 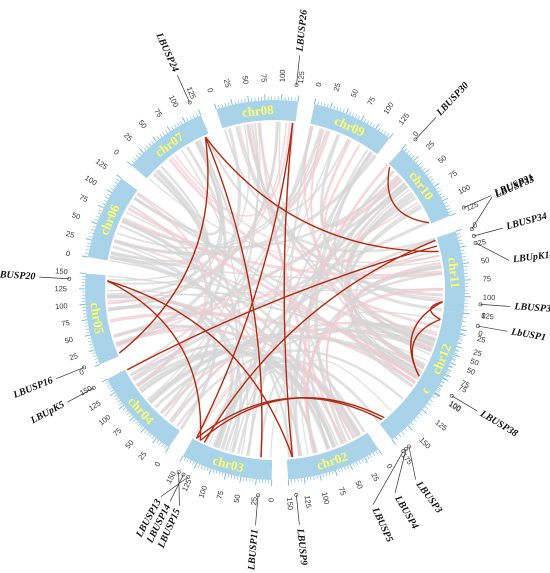 What do you see at coordinates (258, 111) in the screenshot?
I see `chromosome-label-chr08: chr08` at bounding box center [258, 111].